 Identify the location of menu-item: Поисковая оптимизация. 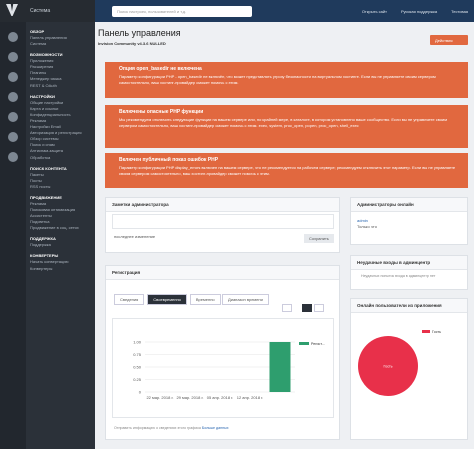
(53, 209).